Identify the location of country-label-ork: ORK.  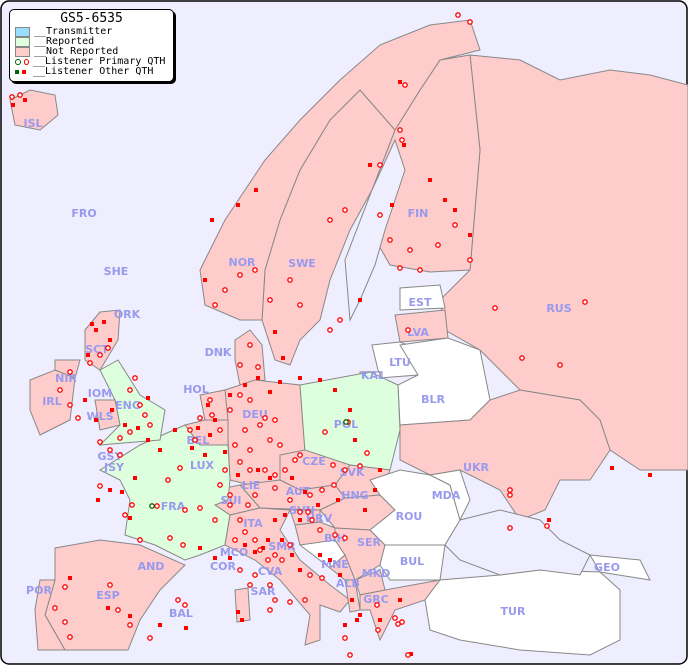
(127, 314).